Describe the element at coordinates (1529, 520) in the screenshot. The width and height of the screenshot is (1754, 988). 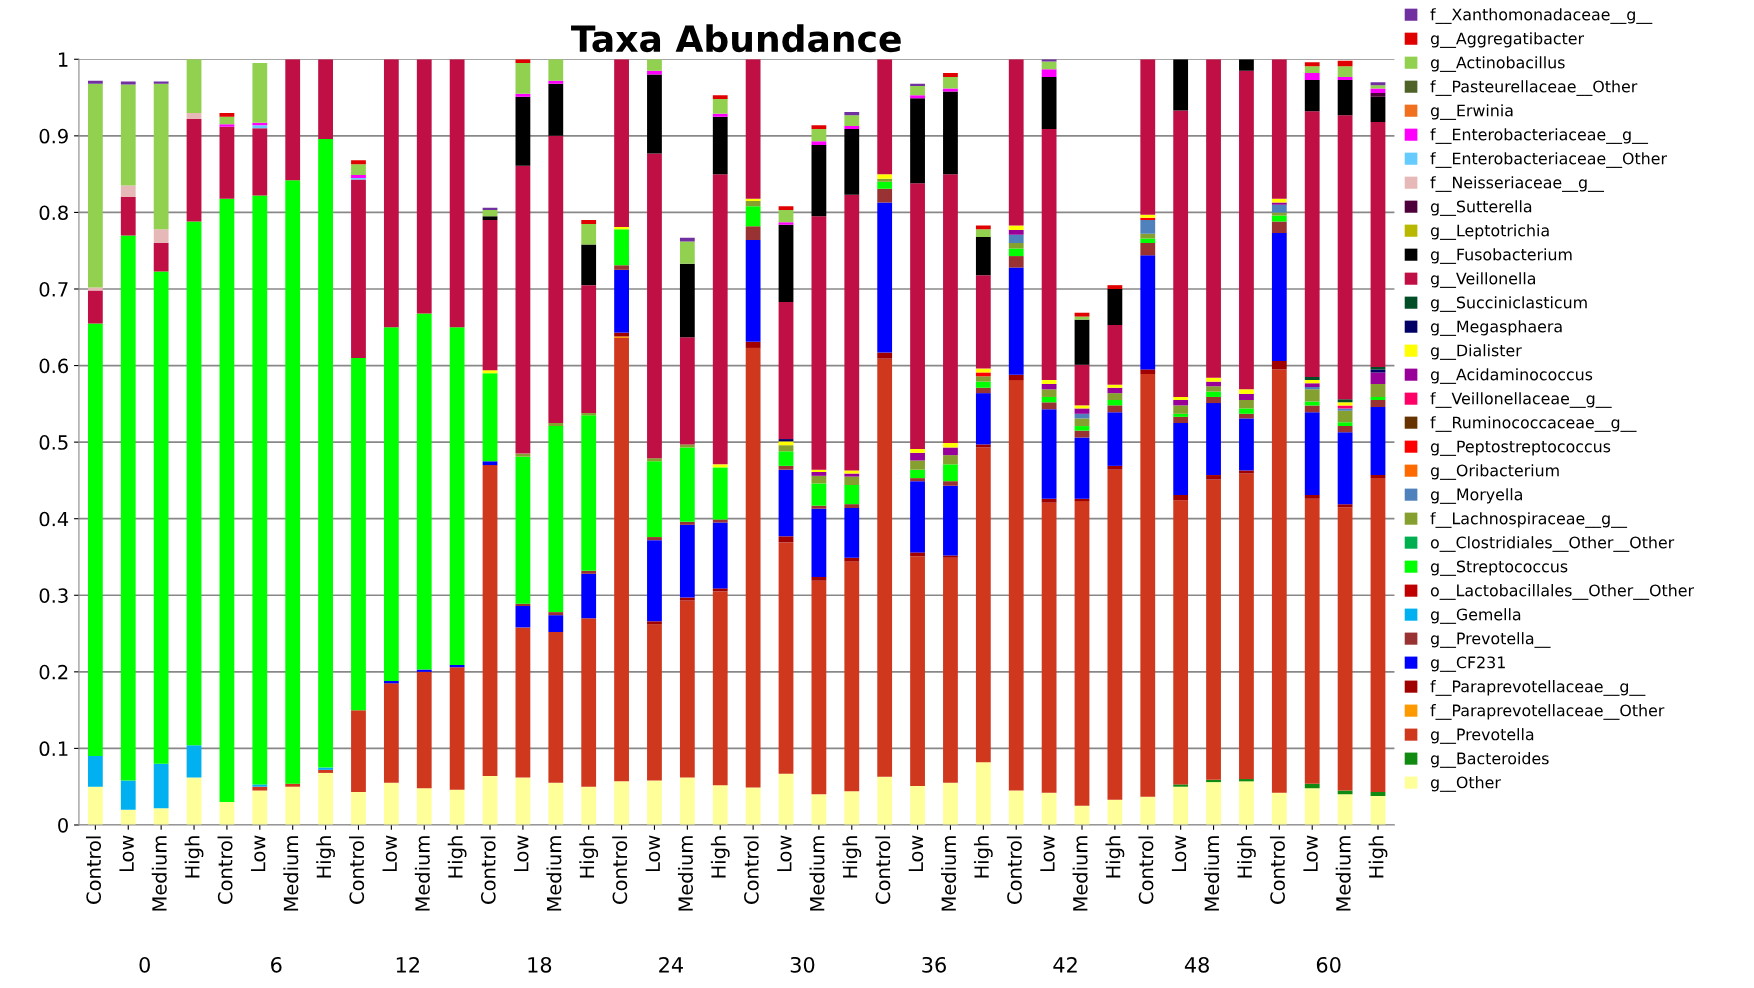
I see `legend-label: f__Lachnospiraceae__g__` at that location.